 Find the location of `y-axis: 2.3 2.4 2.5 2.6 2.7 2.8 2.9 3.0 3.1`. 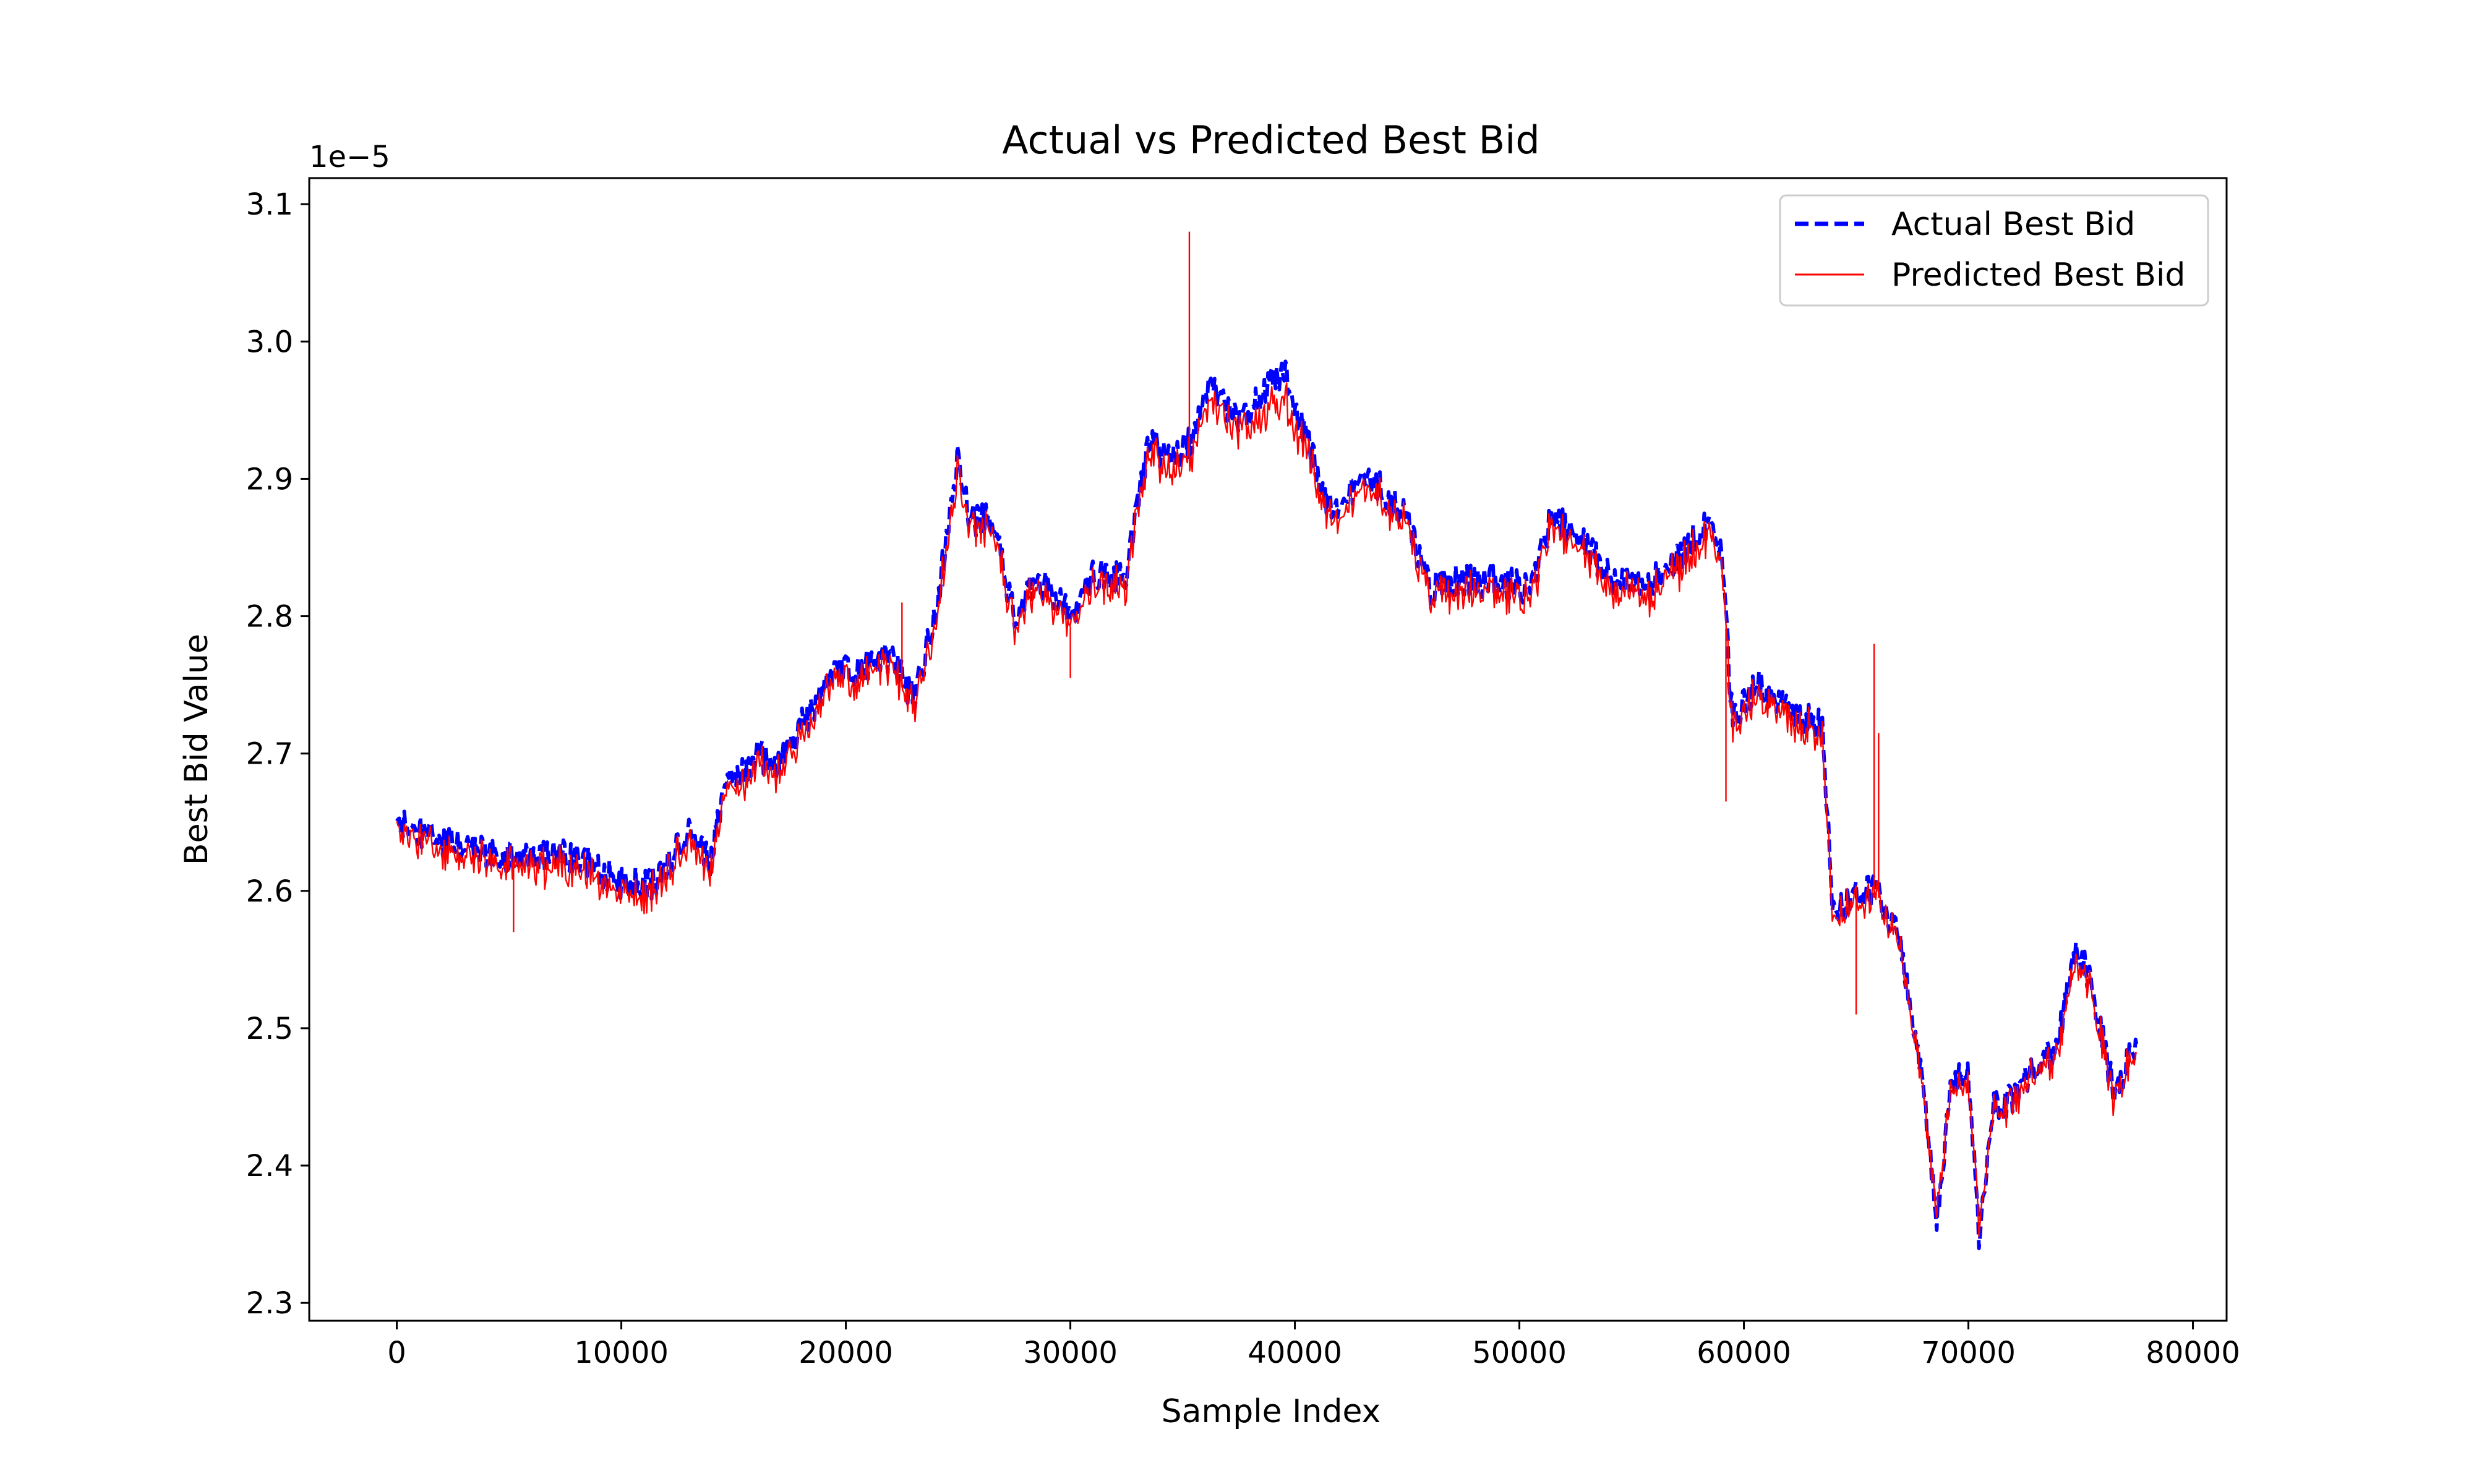

y-axis: 2.3 2.4 2.5 2.6 2.7 2.8 2.9 3.0 3.1 is located at coordinates (277, 754).